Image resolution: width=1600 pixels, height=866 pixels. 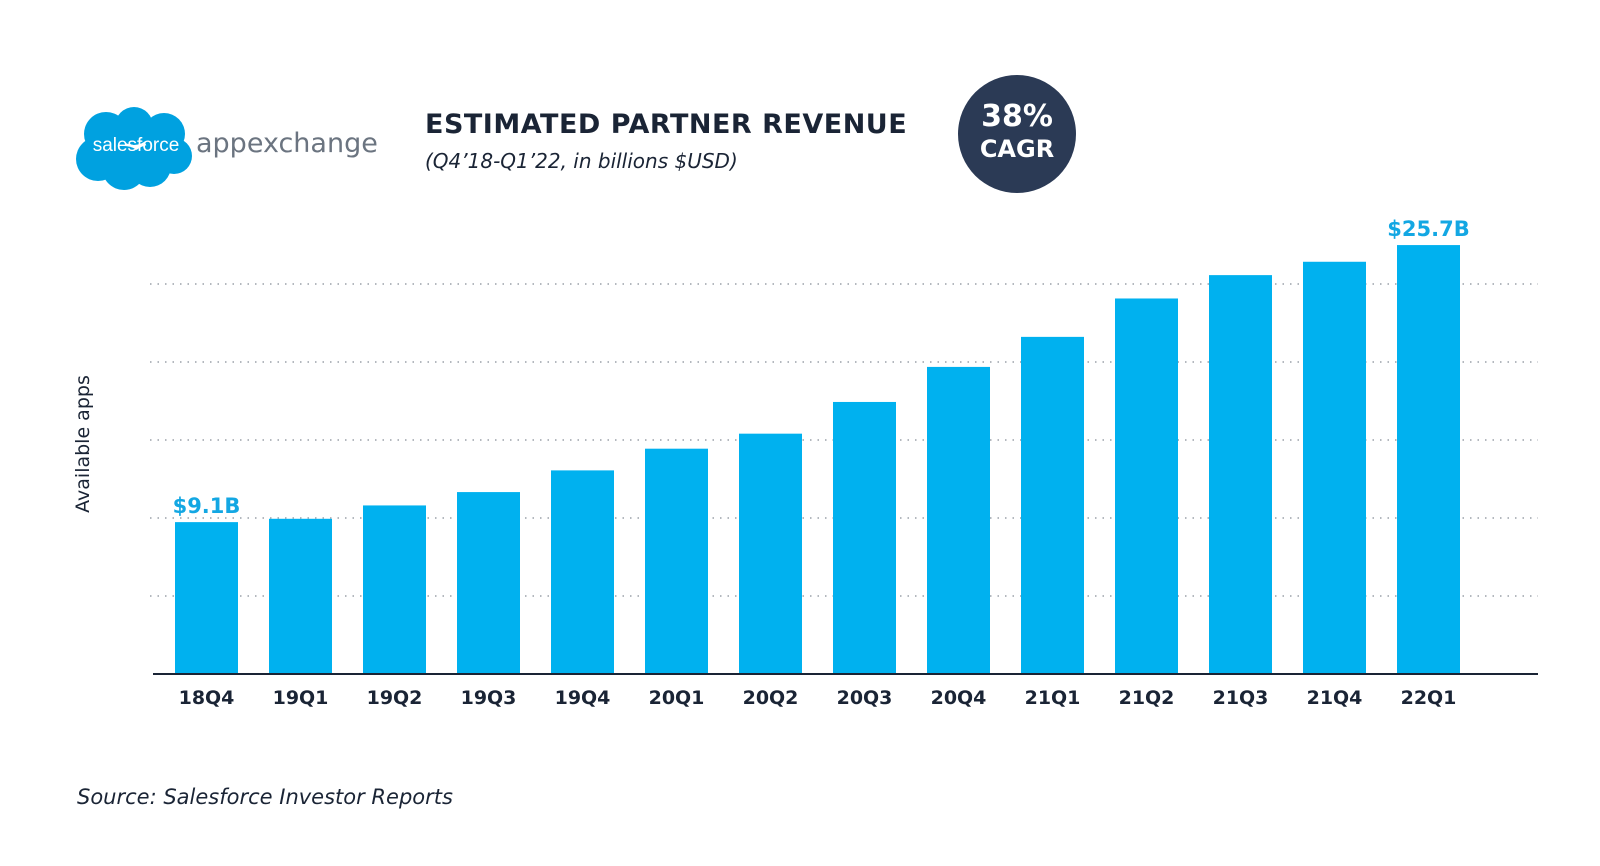 I want to click on bar-20Q2, so click(x=770, y=553).